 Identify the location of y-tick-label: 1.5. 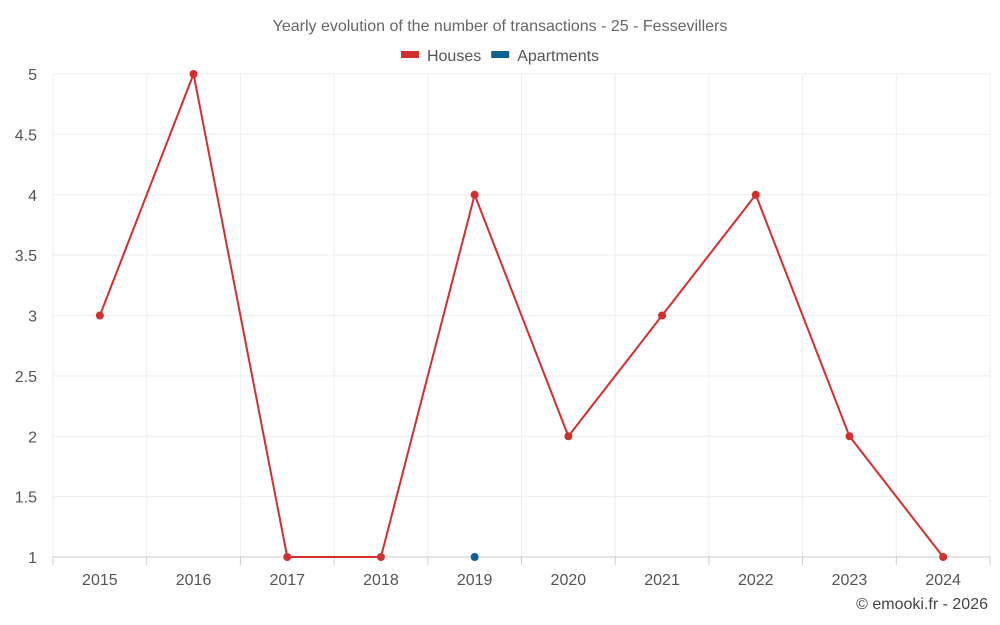
(26, 498).